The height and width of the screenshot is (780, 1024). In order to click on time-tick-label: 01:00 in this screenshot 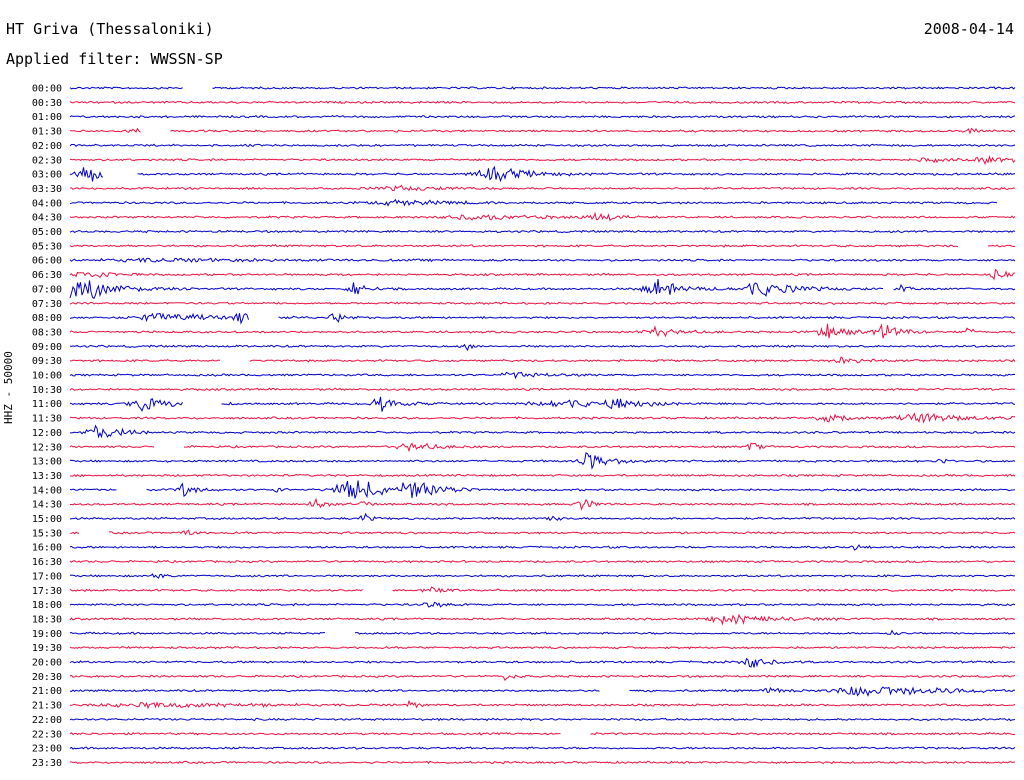, I will do `click(47, 117)`.